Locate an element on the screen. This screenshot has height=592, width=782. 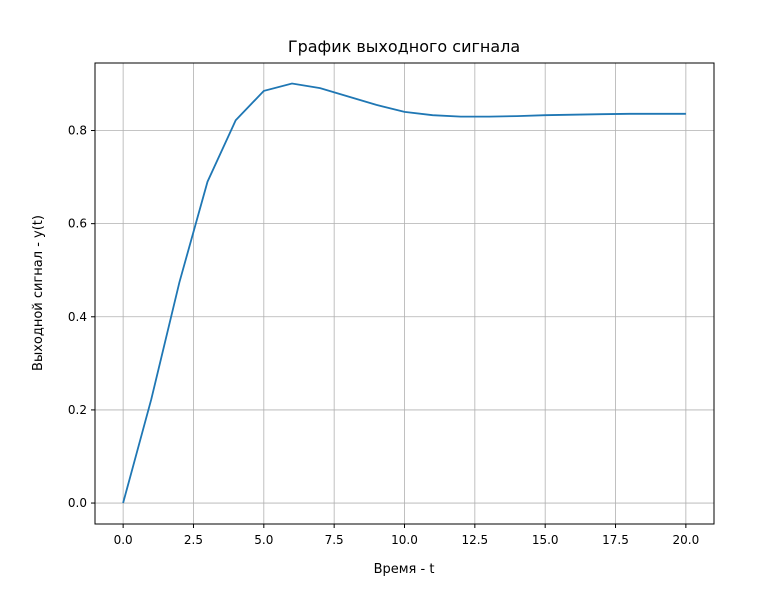
y-axis-label: Выходной сигнал - y(t) is located at coordinates (38, 293).